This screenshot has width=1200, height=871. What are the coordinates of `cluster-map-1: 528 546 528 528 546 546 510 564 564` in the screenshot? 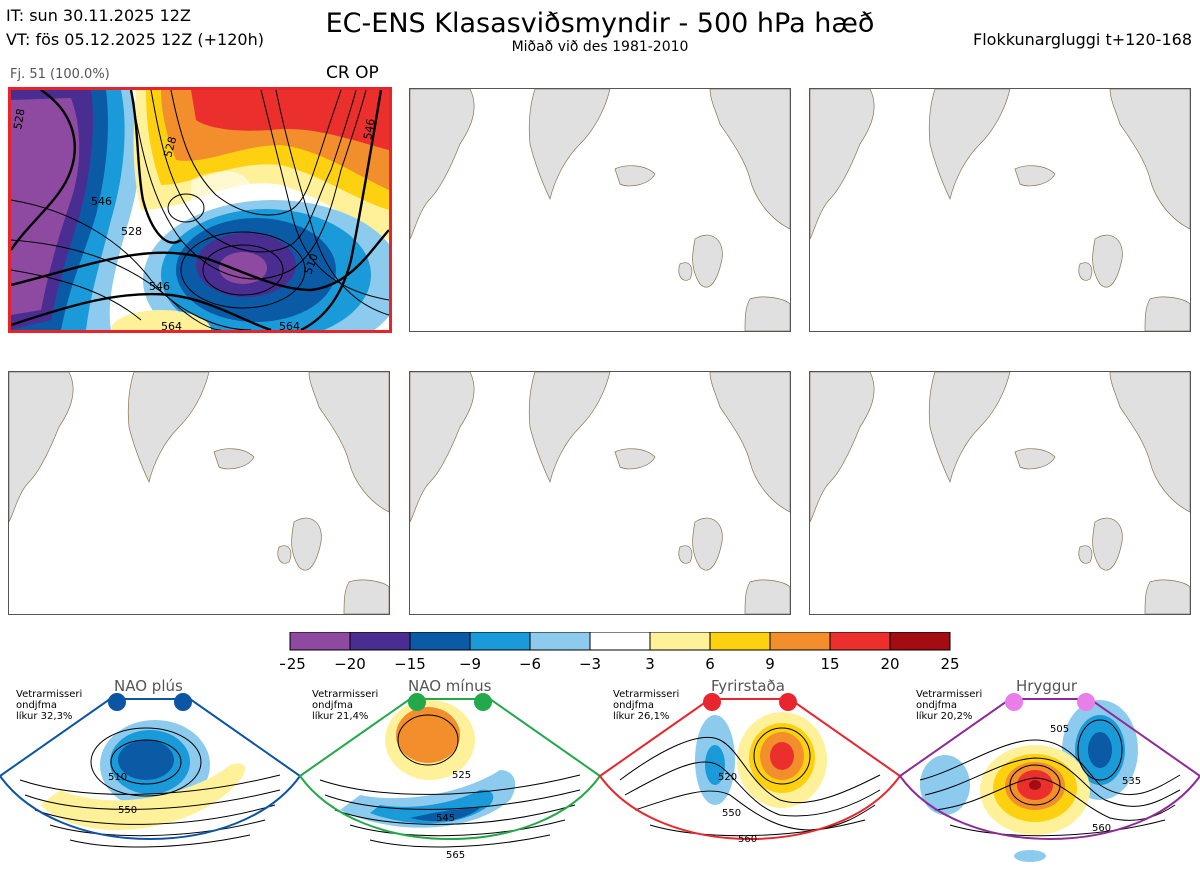 It's located at (200, 210).